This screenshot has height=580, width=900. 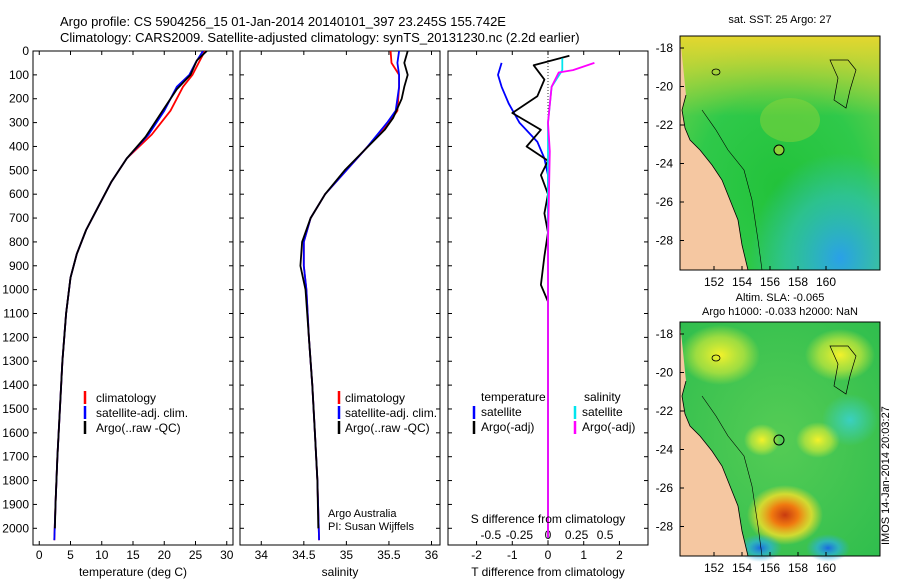 I want to click on y-tick-label: 300, so click(x=19, y=123).